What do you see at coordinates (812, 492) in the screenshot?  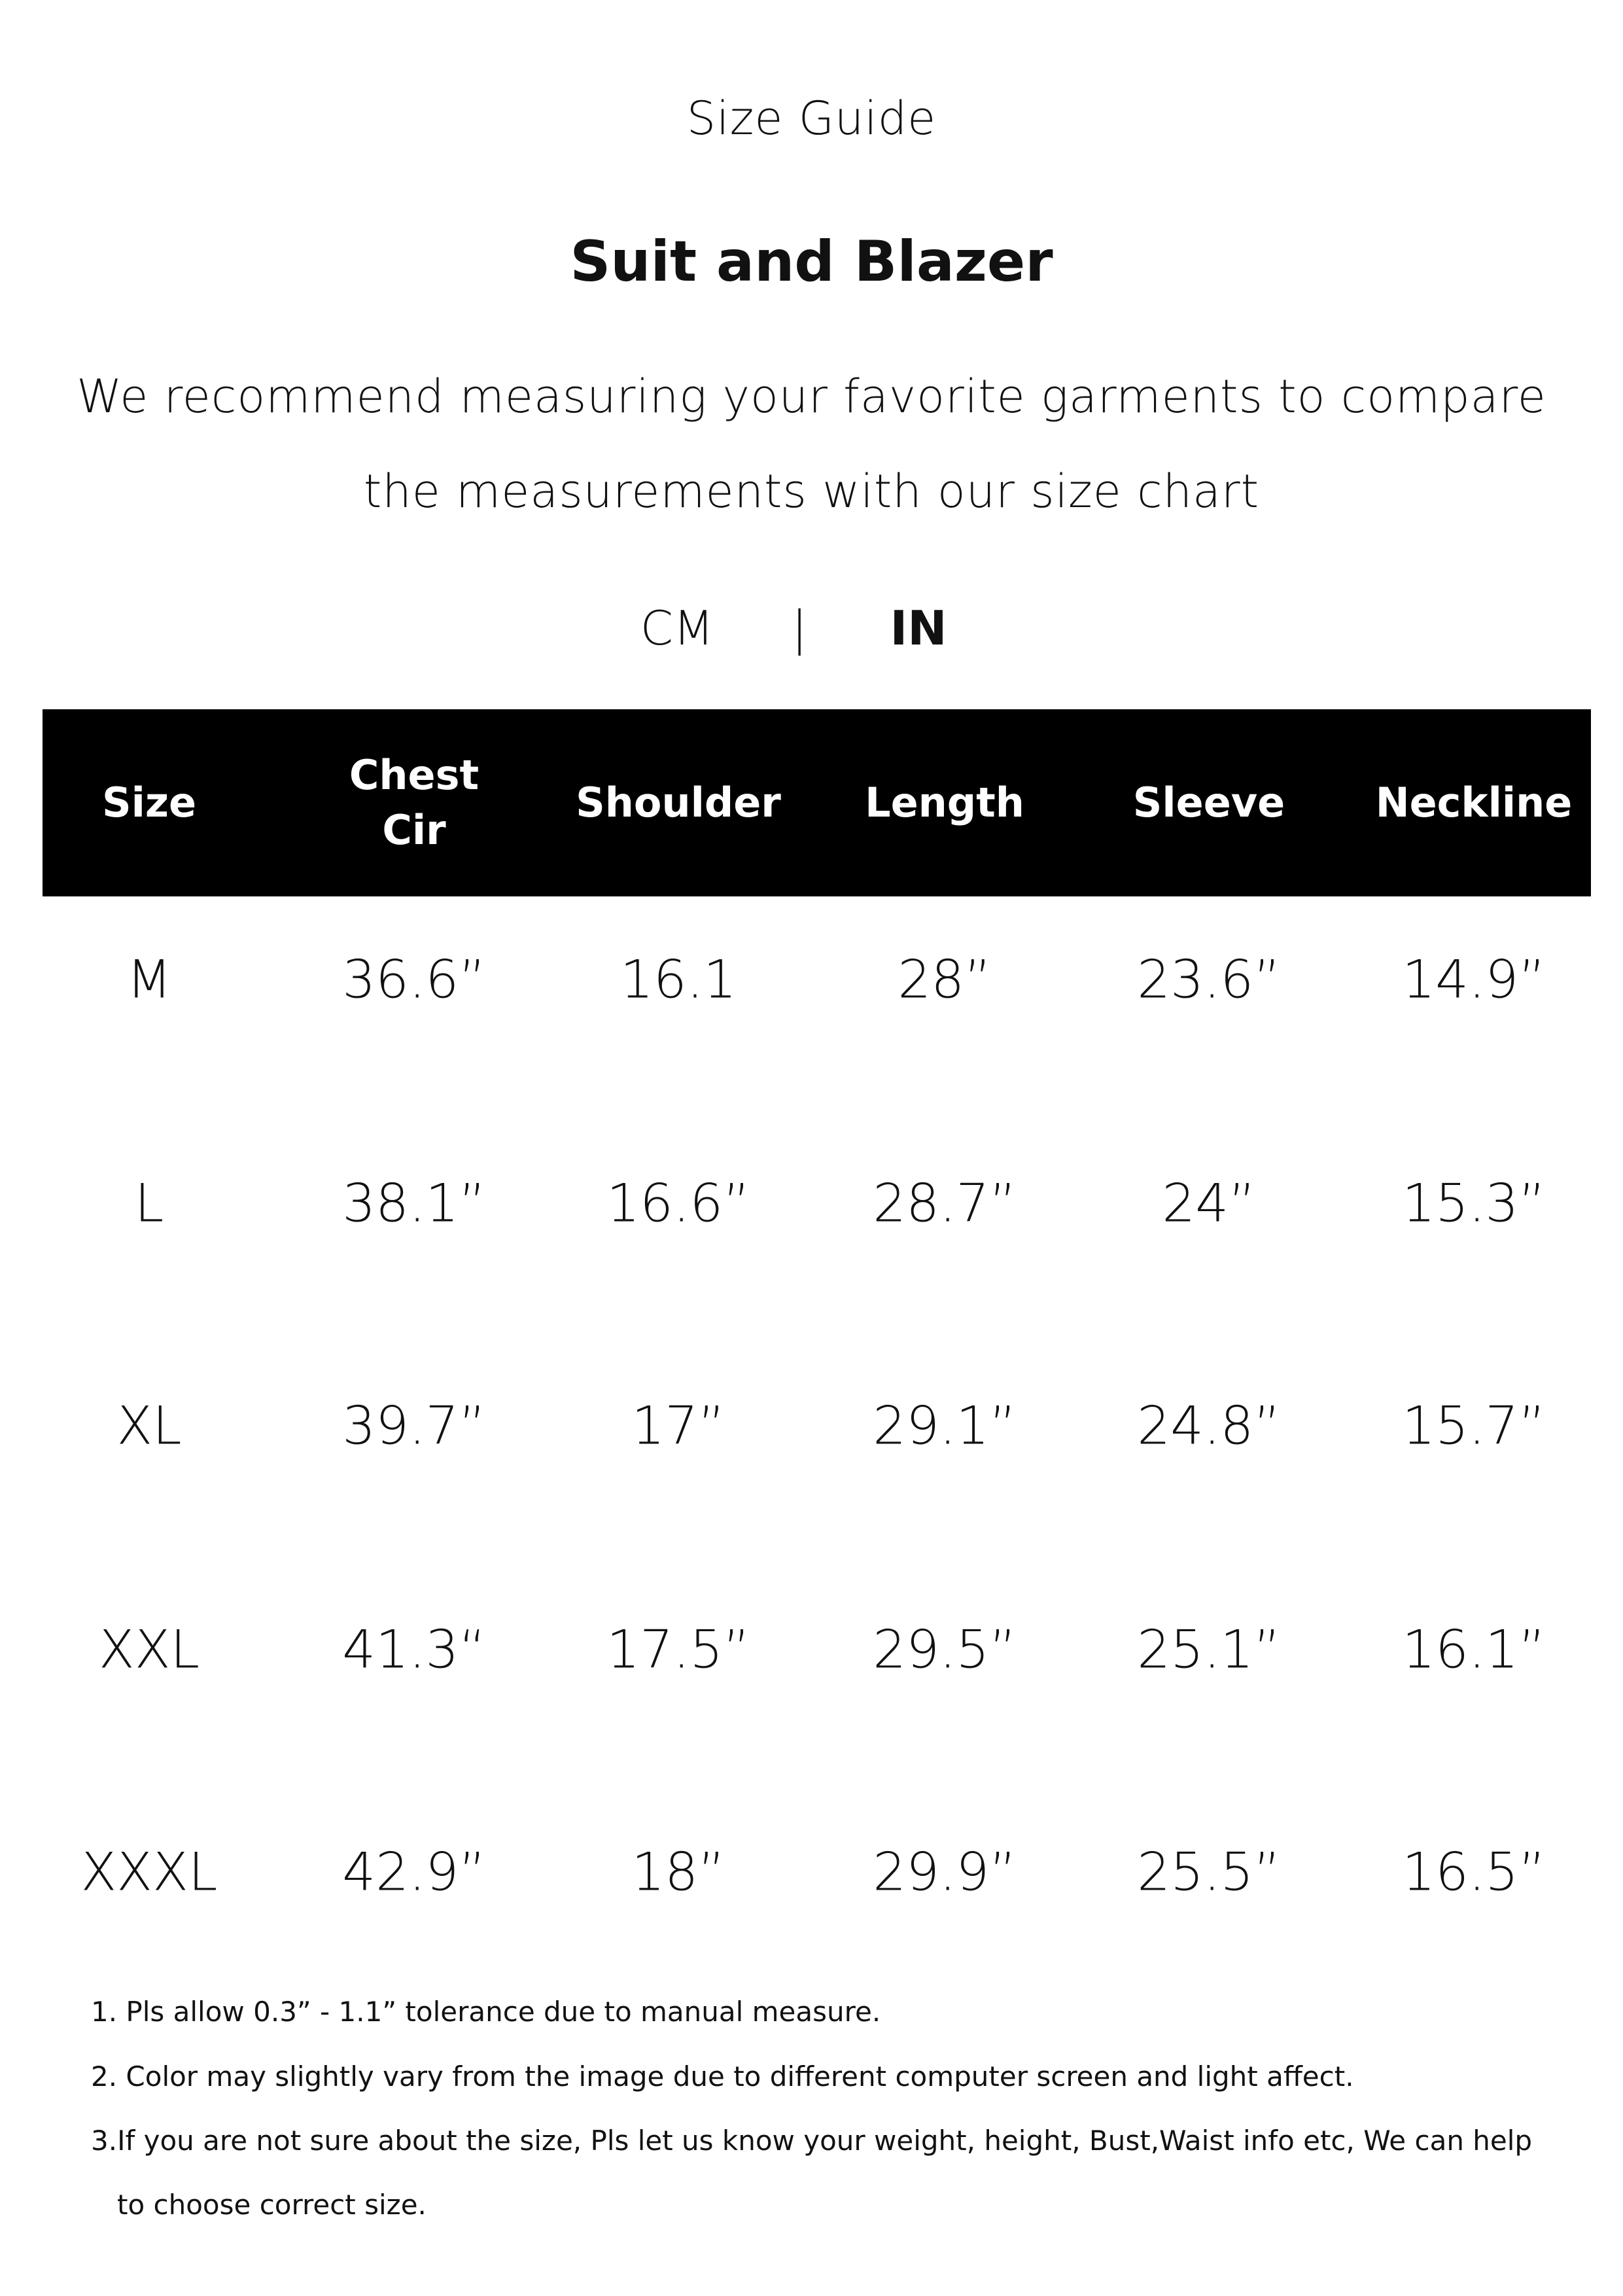 I see `intro-text-line-2: the measurements with our size chart` at bounding box center [812, 492].